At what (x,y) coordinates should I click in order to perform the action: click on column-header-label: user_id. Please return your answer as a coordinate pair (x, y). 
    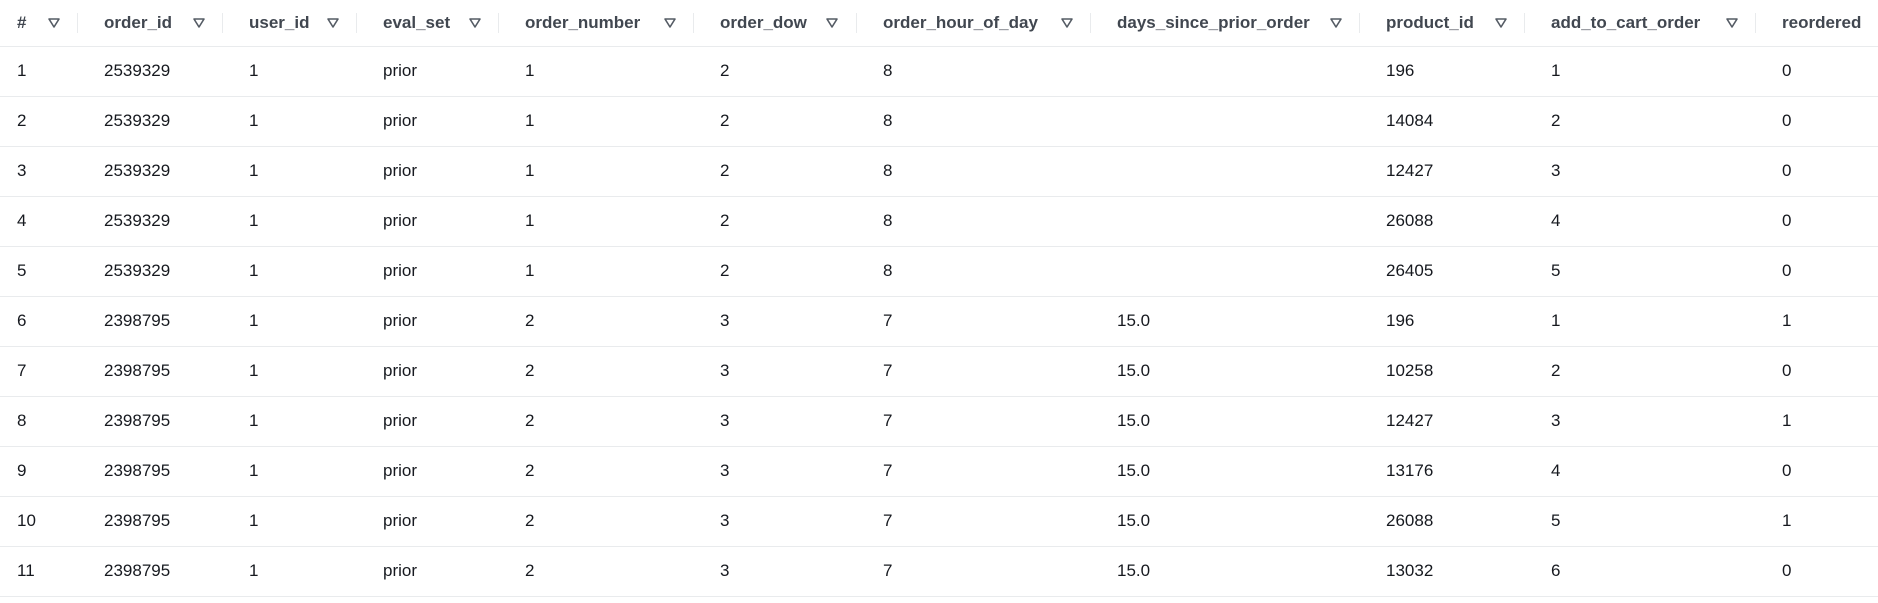
    Looking at the image, I should click on (279, 22).